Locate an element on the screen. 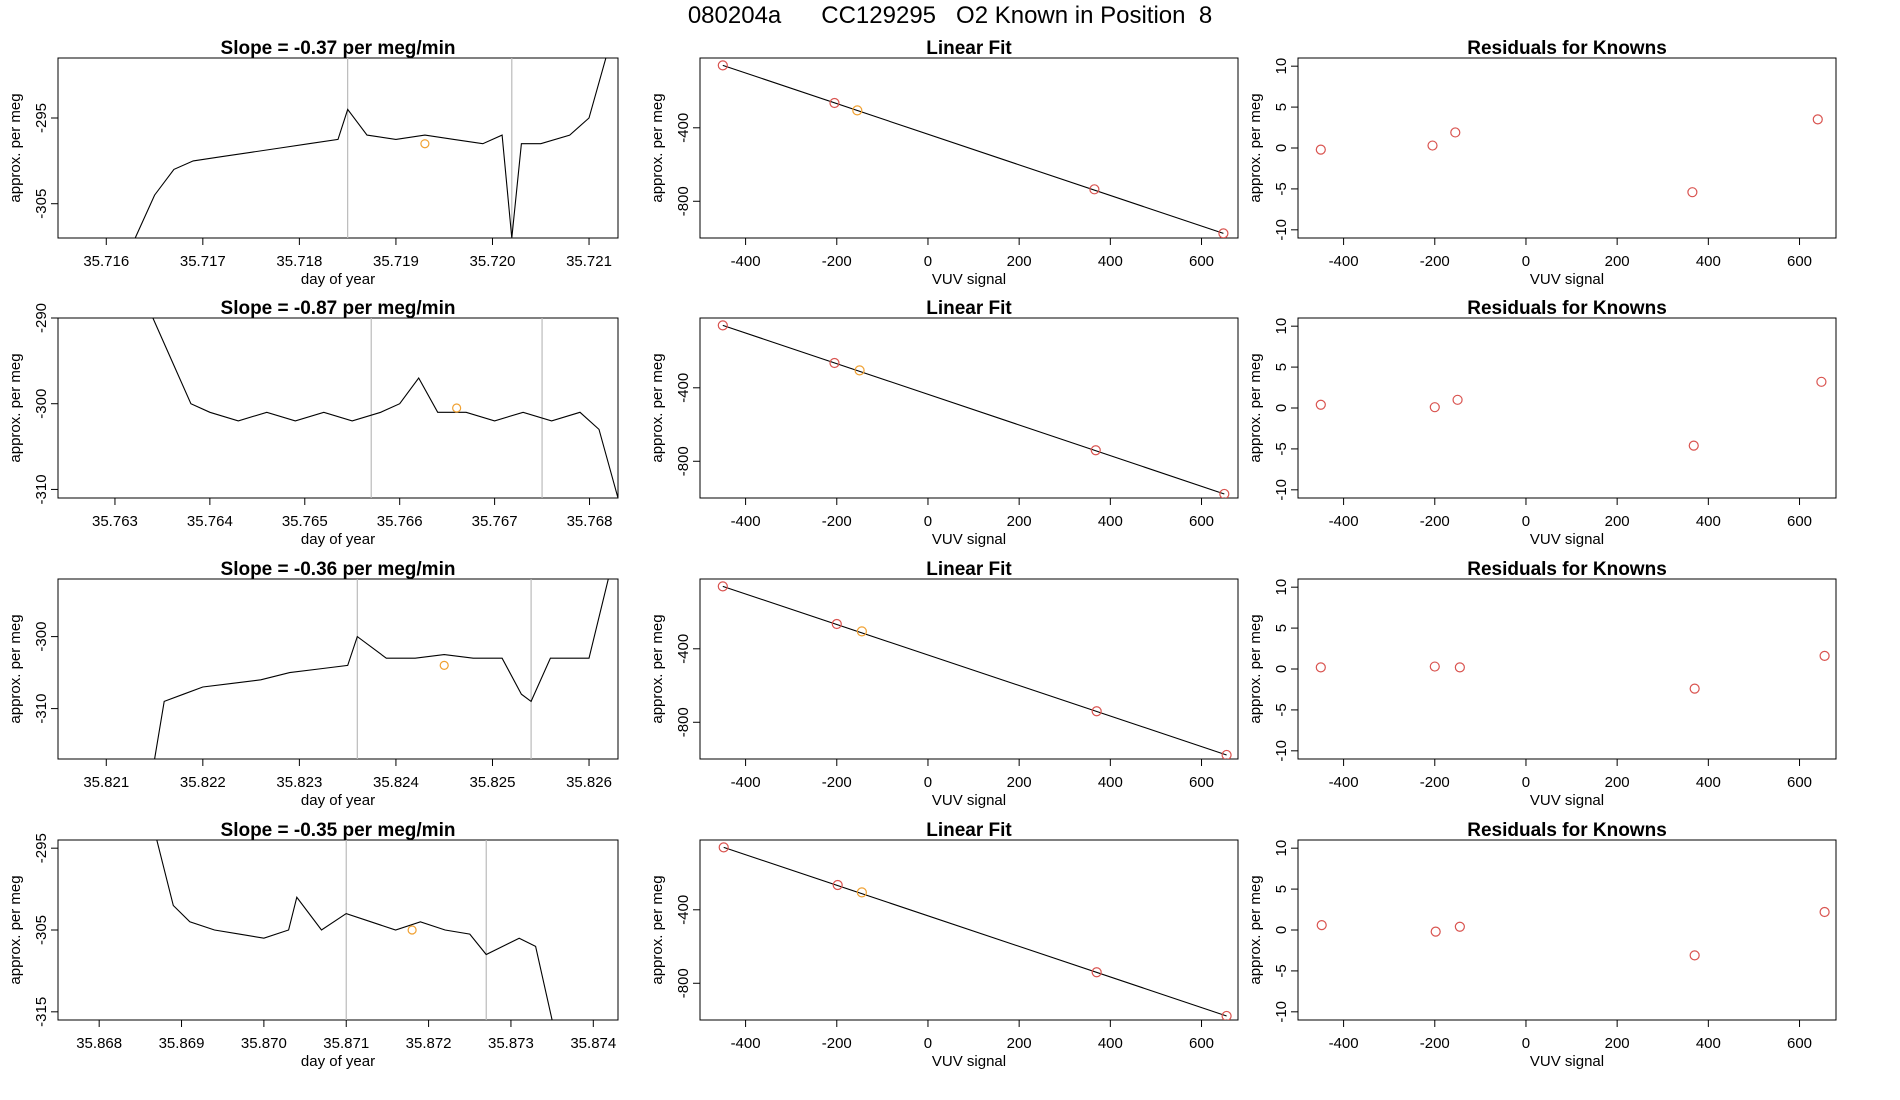 This screenshot has width=1900, height=1100. x-tick-label: 35.768 is located at coordinates (590, 521).